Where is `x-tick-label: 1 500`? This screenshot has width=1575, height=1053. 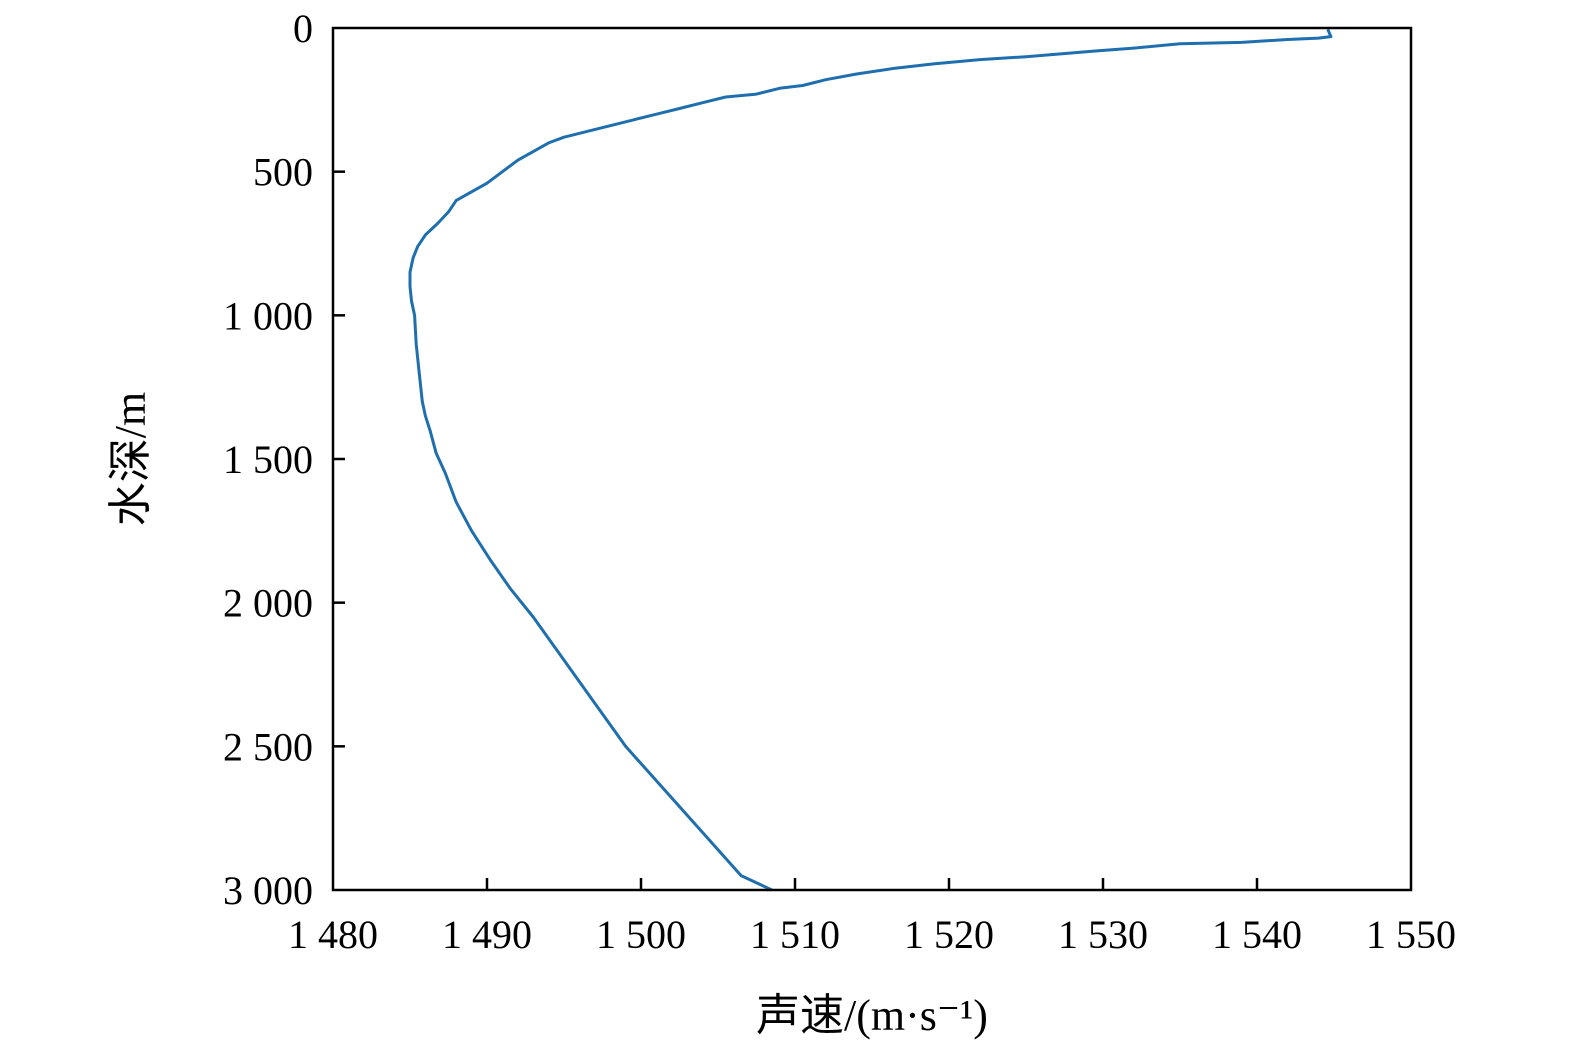
x-tick-label: 1 500 is located at coordinates (641, 934).